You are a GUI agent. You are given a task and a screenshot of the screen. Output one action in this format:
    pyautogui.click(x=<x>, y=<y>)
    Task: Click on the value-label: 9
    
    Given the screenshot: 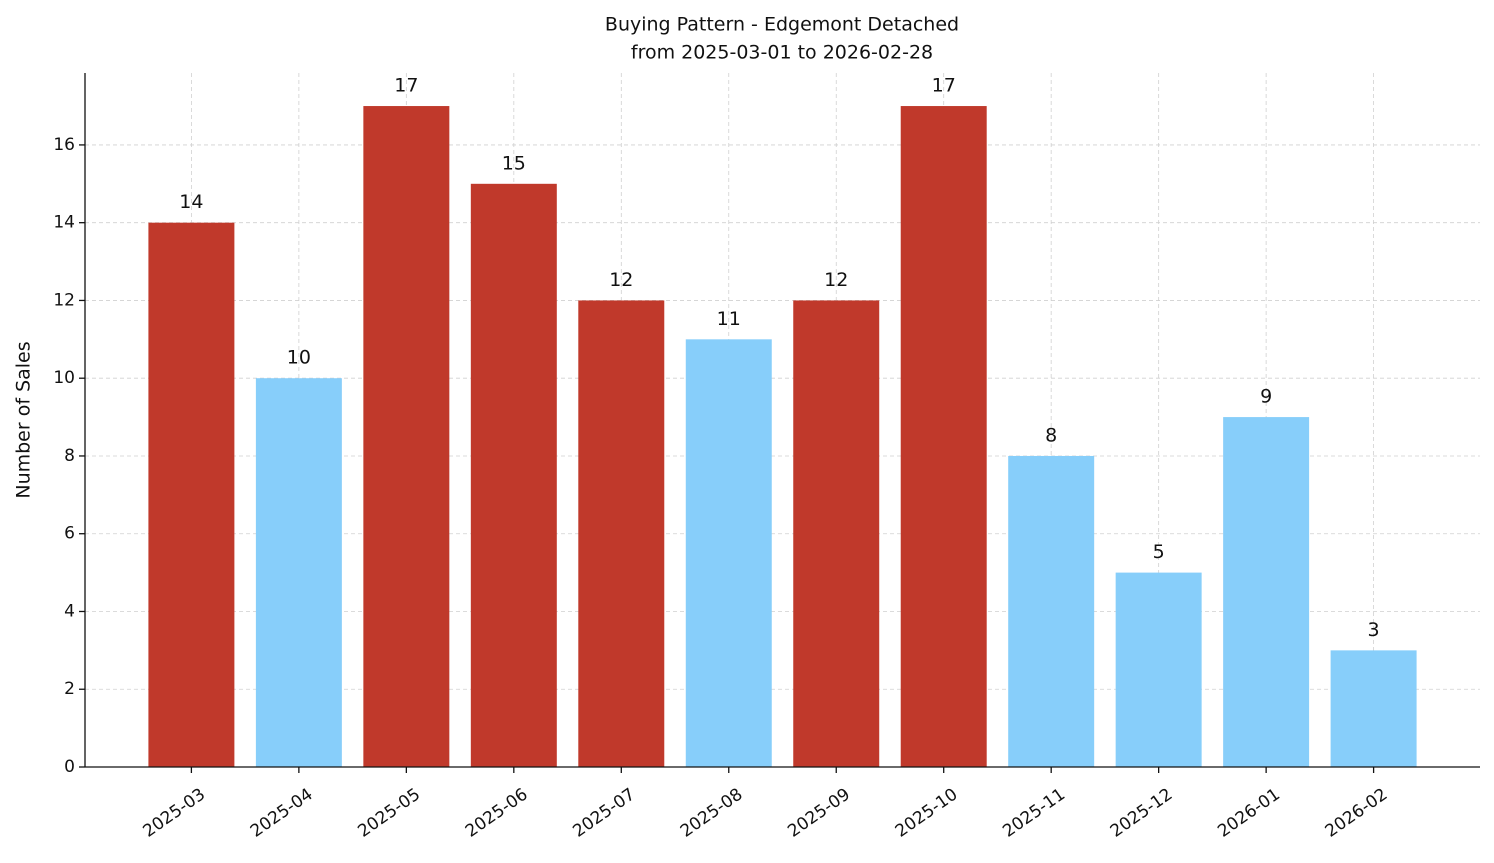 What is the action you would take?
    pyautogui.click(x=1266, y=397)
    